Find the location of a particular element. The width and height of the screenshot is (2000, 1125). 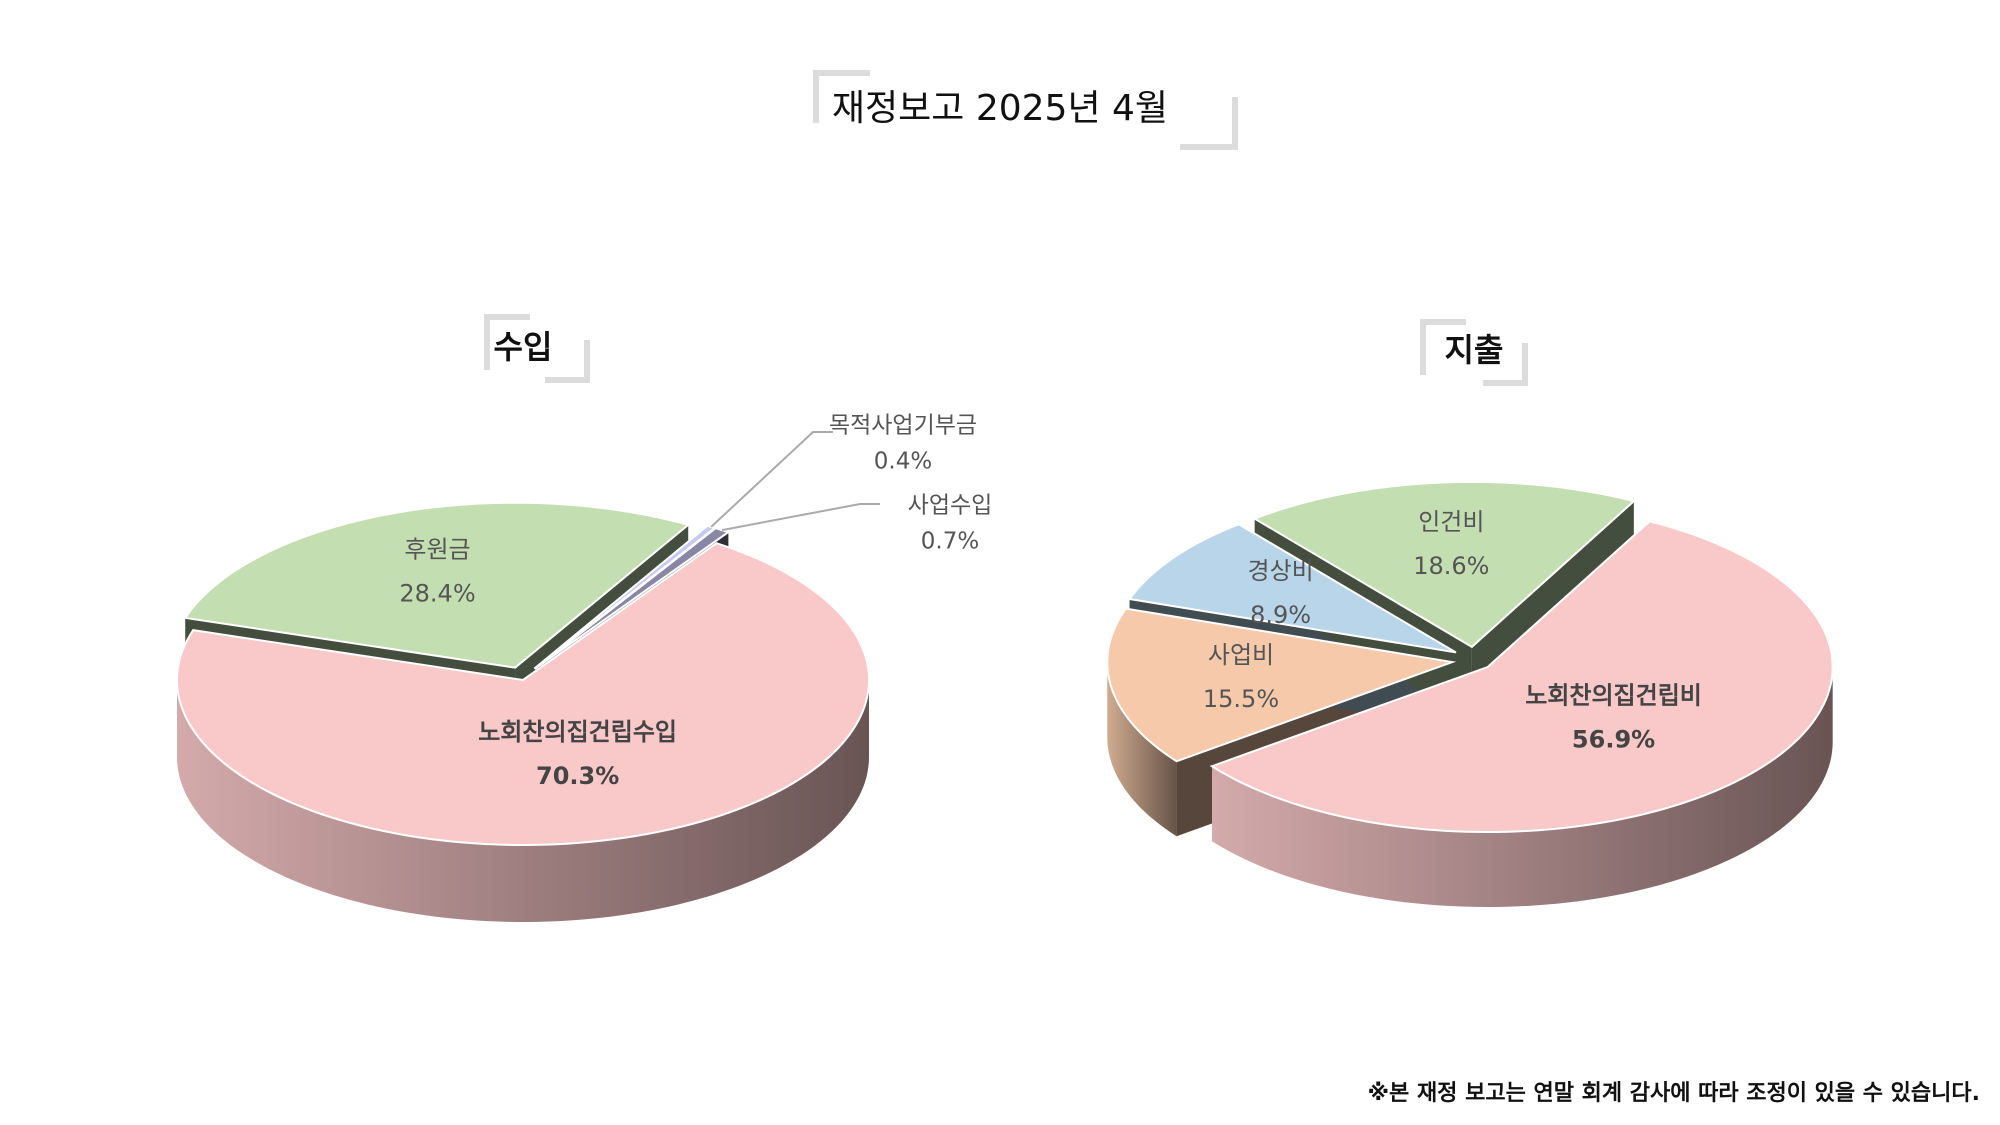

slice-label: 경상비 is located at coordinates (1280, 571).